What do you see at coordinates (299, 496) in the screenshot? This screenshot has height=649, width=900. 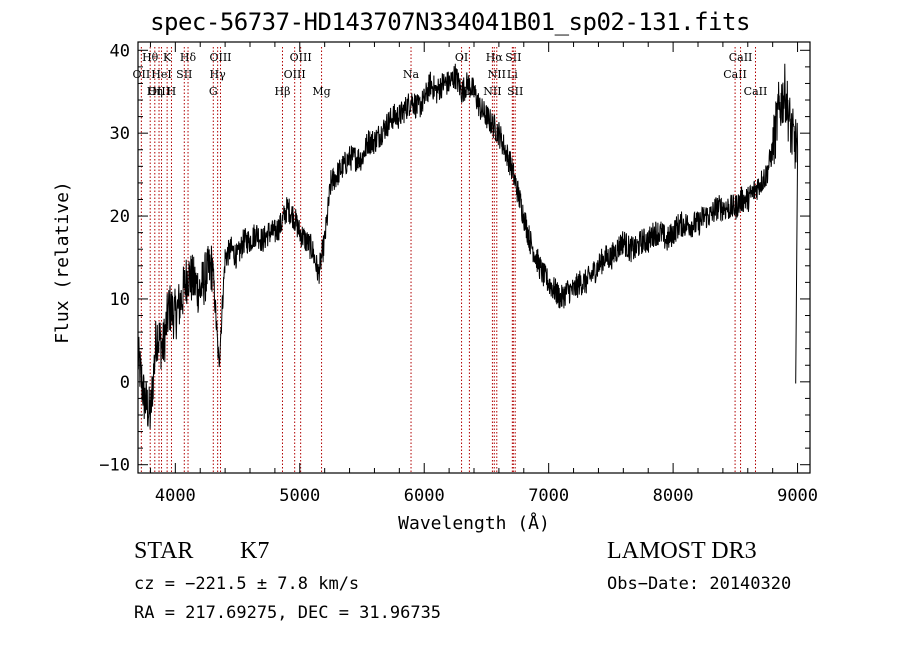 I see `x-tick-label-5000: 5000` at bounding box center [299, 496].